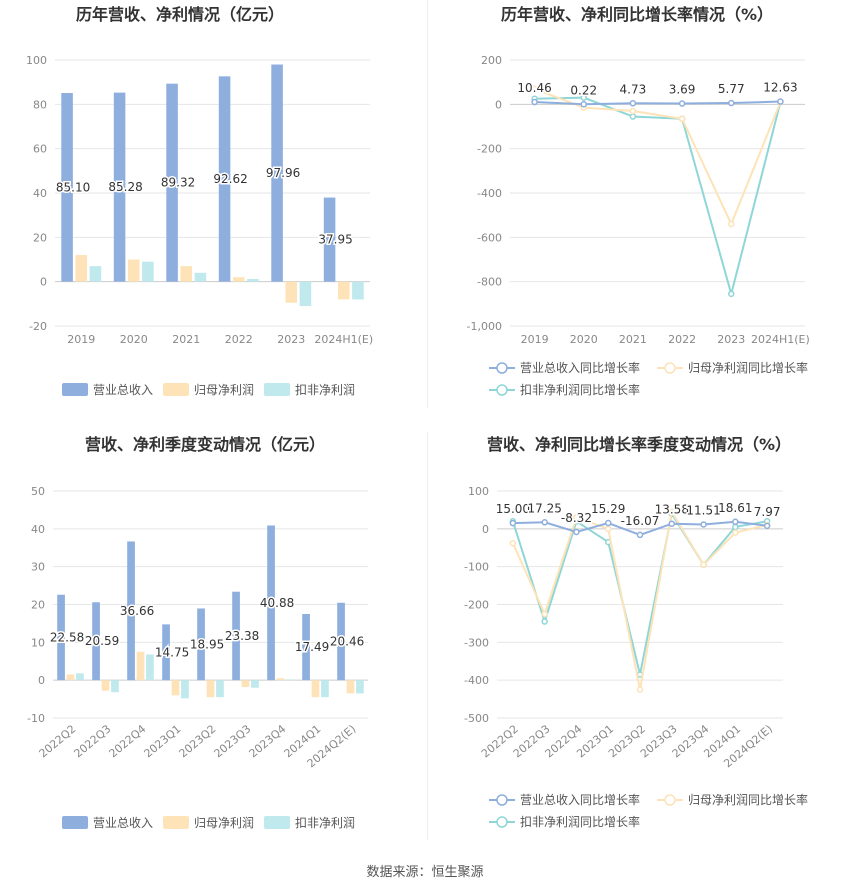 The width and height of the screenshot is (850, 891). What do you see at coordinates (125, 187) in the screenshot?
I see `data-label: 85.28` at bounding box center [125, 187].